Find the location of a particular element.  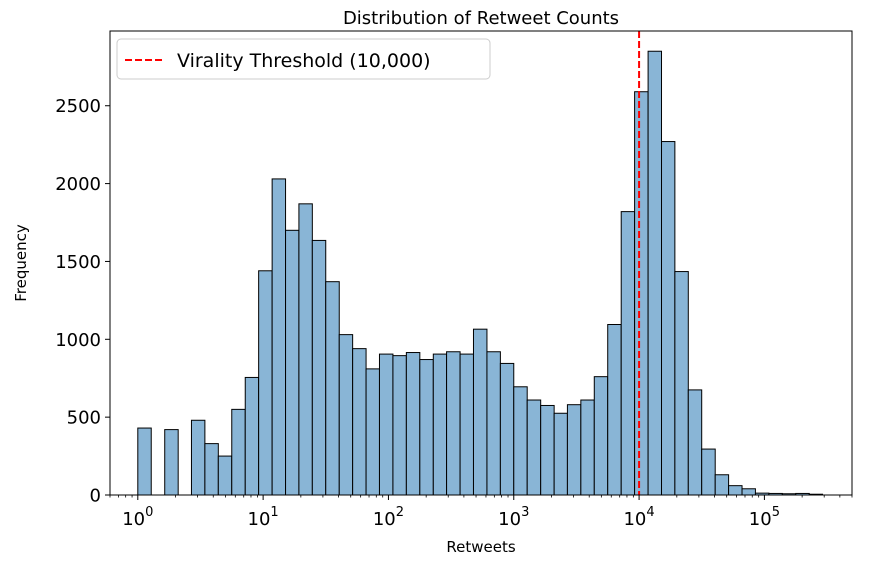

y-tick-label: 0 is located at coordinates (95, 496).